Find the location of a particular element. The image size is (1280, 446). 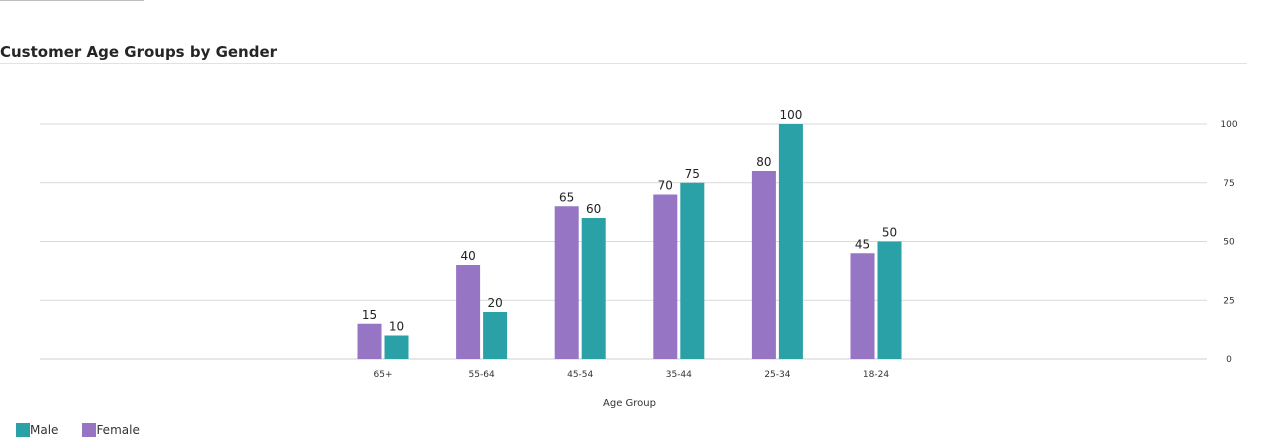

chart-title: Customer Age Groups by Gender is located at coordinates (139, 52).